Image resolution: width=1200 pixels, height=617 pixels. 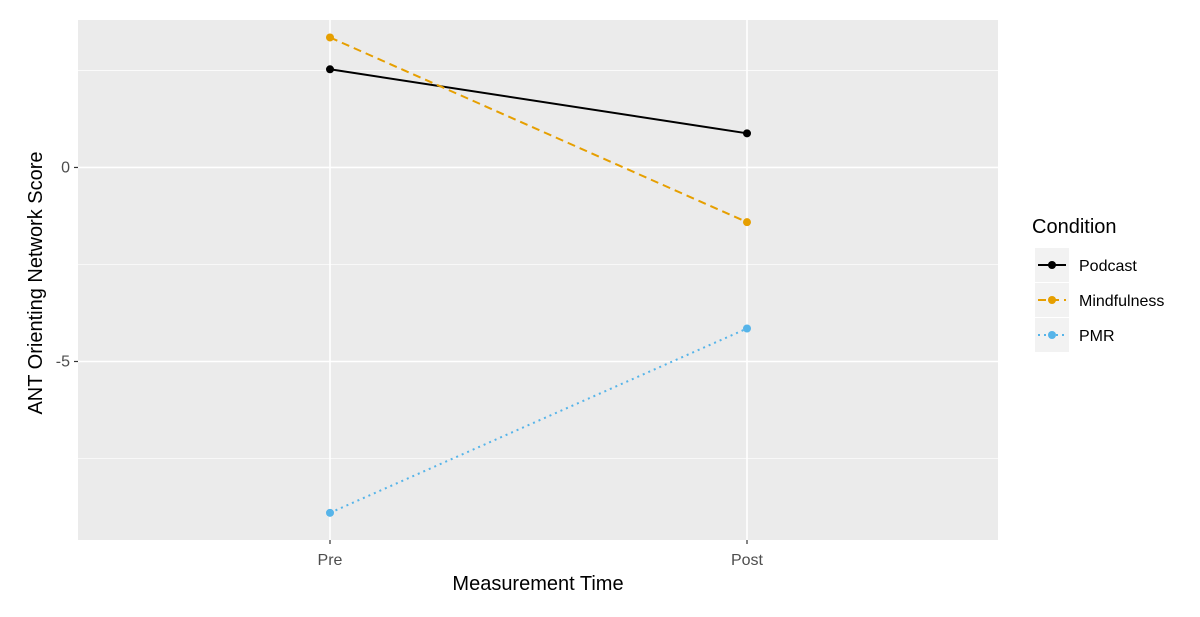 I want to click on legend-title: Condition, so click(x=1074, y=227).